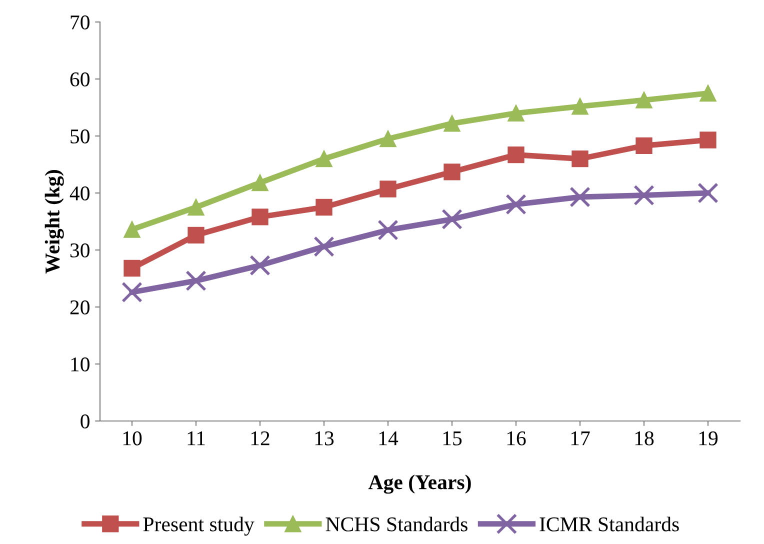 The image size is (764, 544). What do you see at coordinates (609, 524) in the screenshot?
I see `legend-label: ICMR Standards` at bounding box center [609, 524].